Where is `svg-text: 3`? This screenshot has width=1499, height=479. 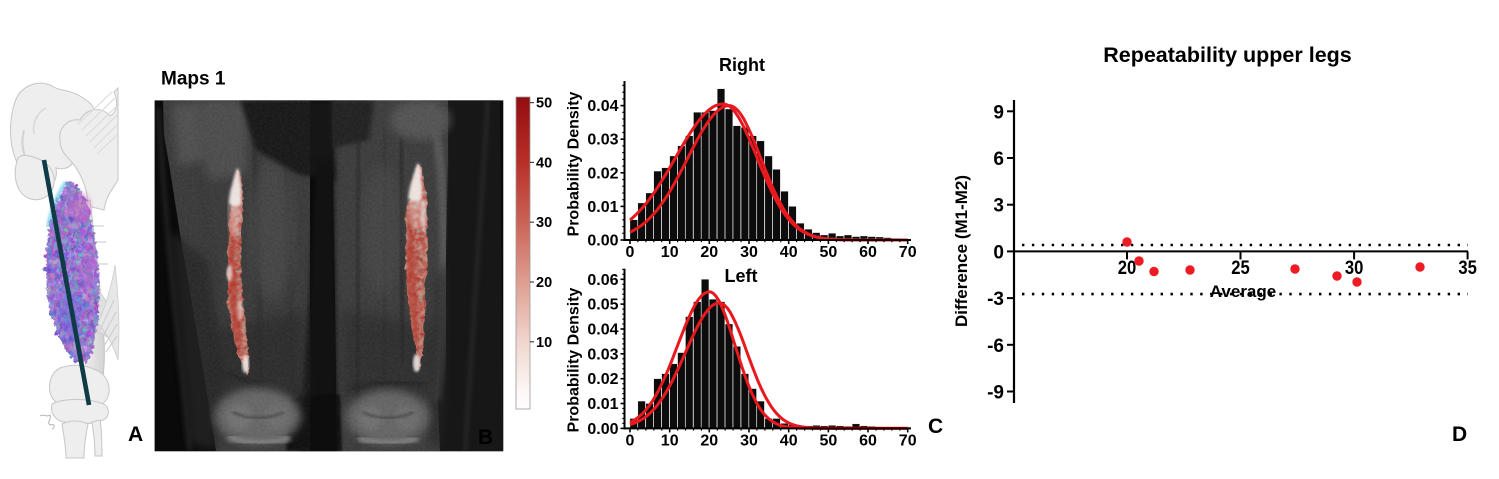 svg-text: 3 is located at coordinates (998, 206).